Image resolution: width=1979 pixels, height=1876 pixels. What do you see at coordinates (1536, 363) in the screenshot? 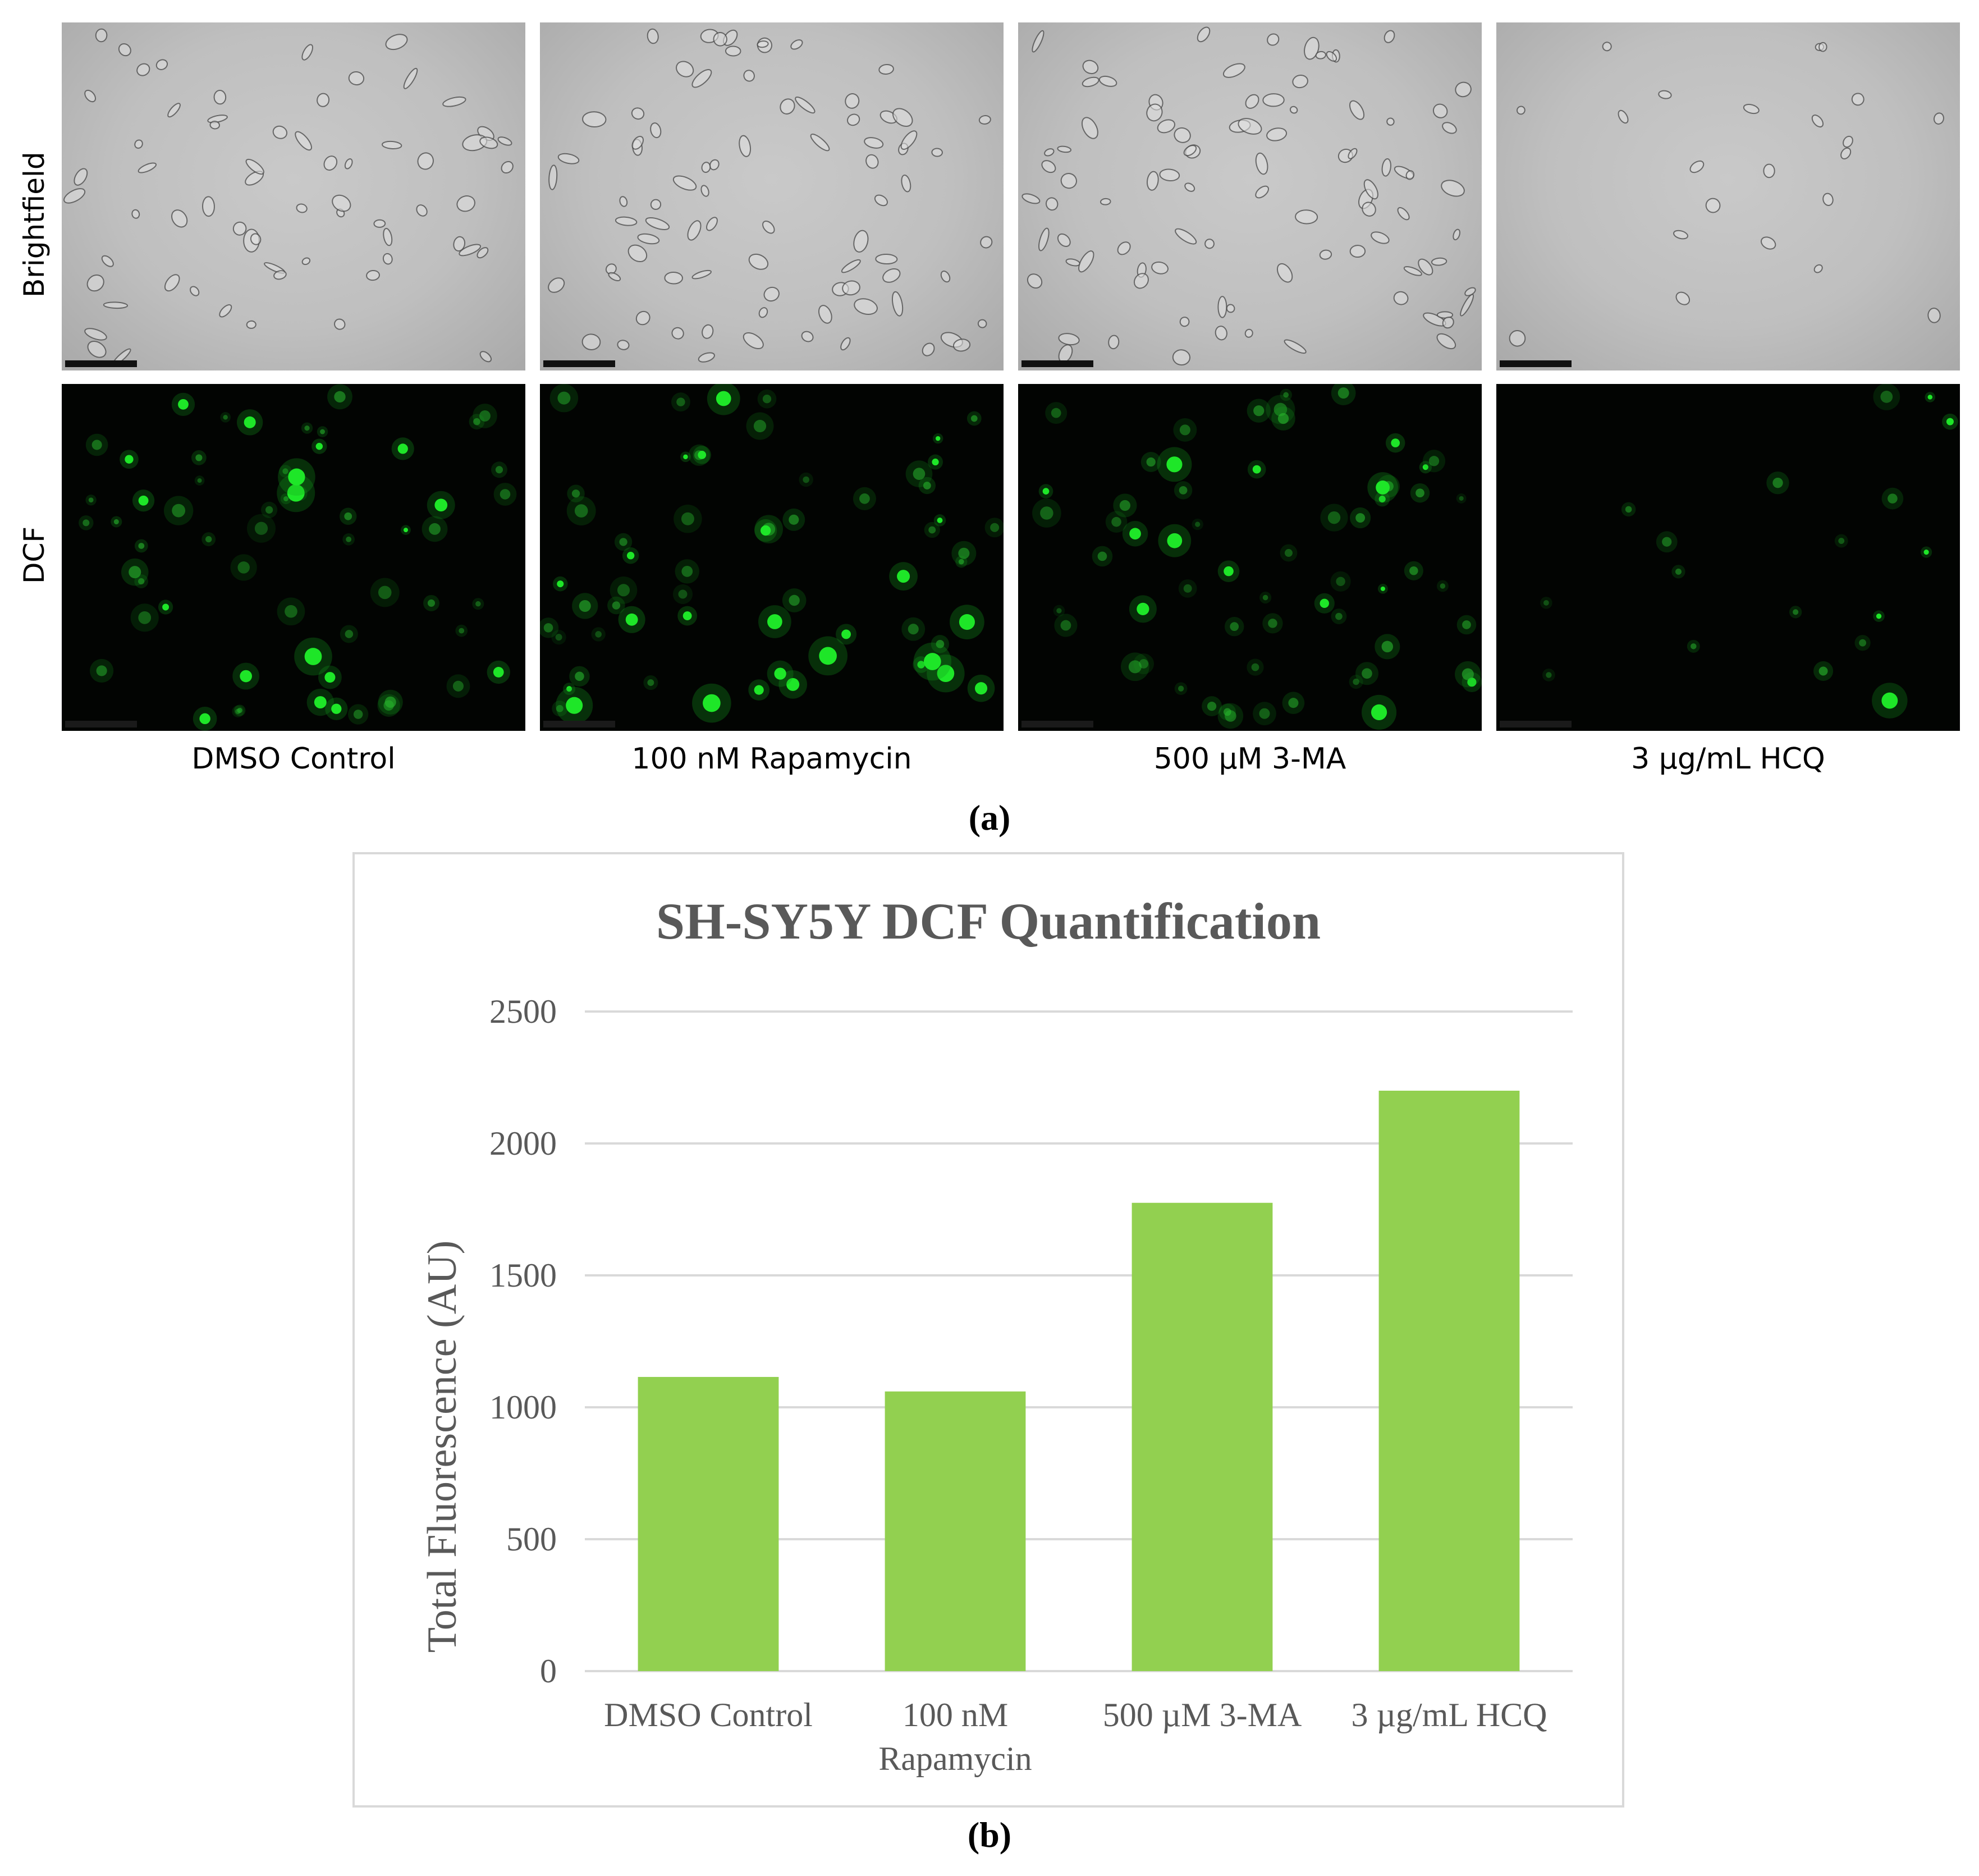
I see `scale-bar` at bounding box center [1536, 363].